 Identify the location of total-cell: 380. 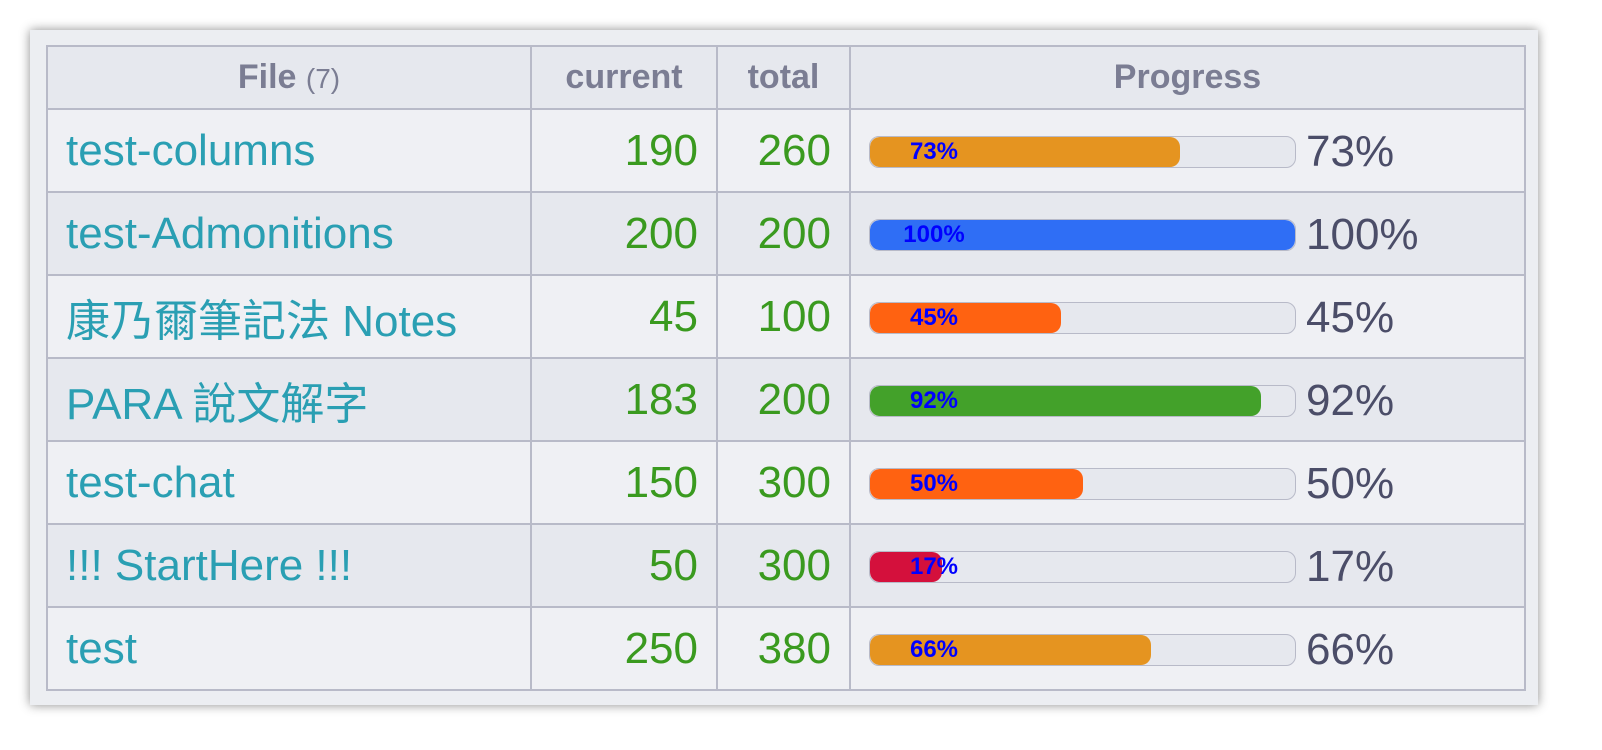
(783, 648).